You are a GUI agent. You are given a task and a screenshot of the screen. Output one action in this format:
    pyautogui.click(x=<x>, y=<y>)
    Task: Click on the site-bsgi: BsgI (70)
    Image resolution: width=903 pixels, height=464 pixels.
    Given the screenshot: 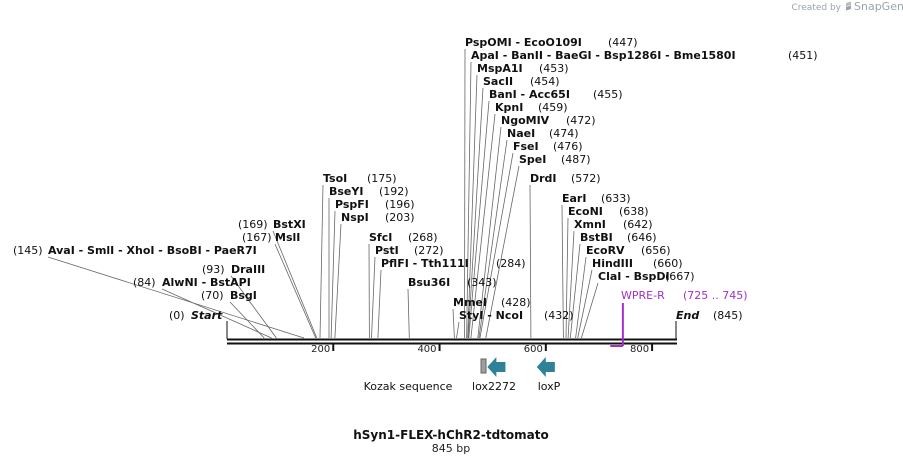 What is the action you would take?
    pyautogui.click(x=229, y=295)
    